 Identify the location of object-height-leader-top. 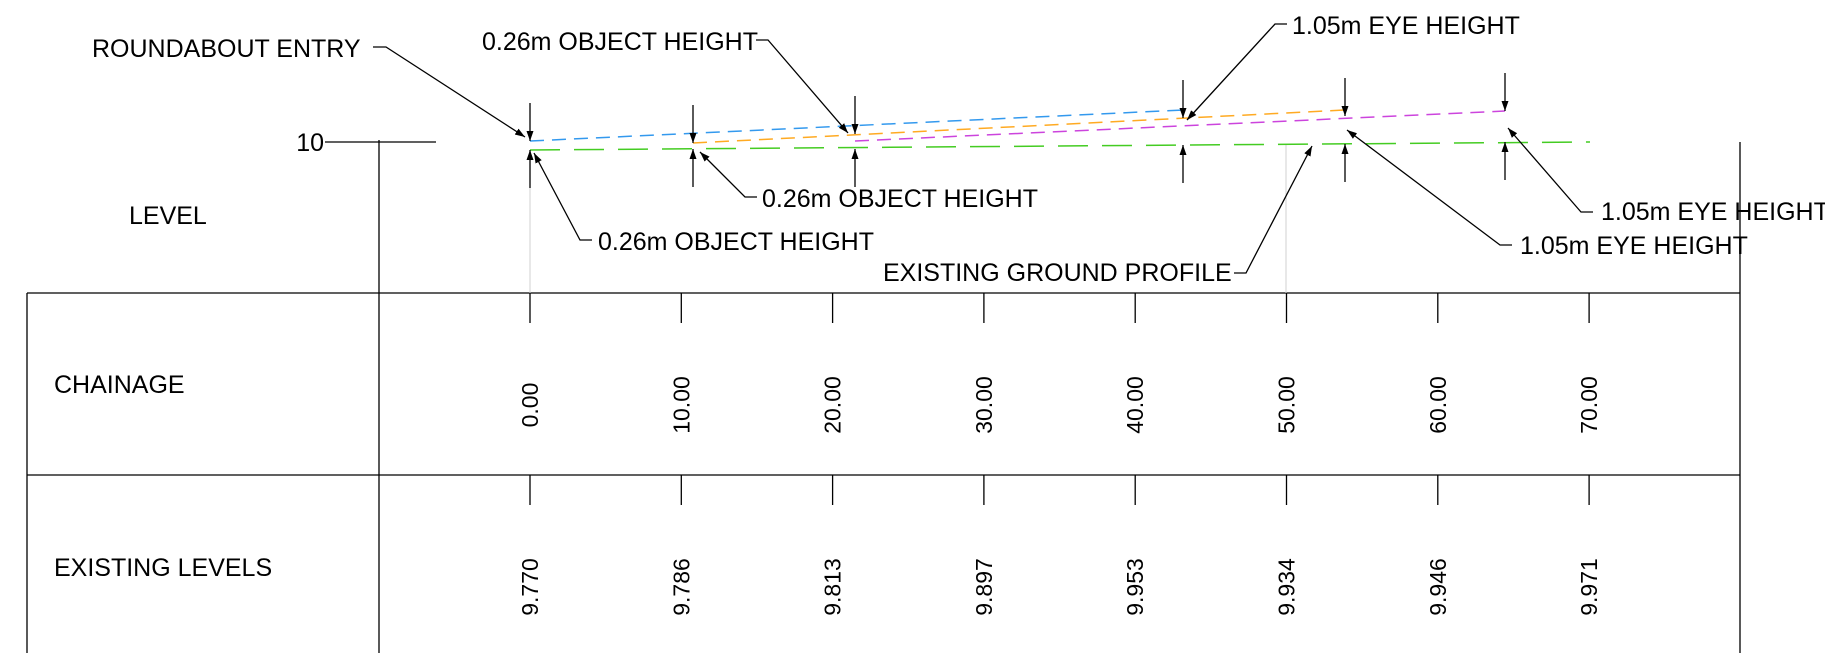
(802, 86).